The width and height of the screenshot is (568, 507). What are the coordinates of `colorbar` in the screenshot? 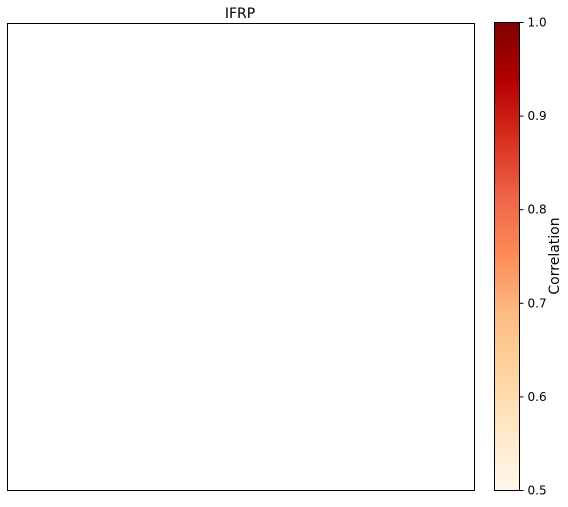 It's located at (507, 256).